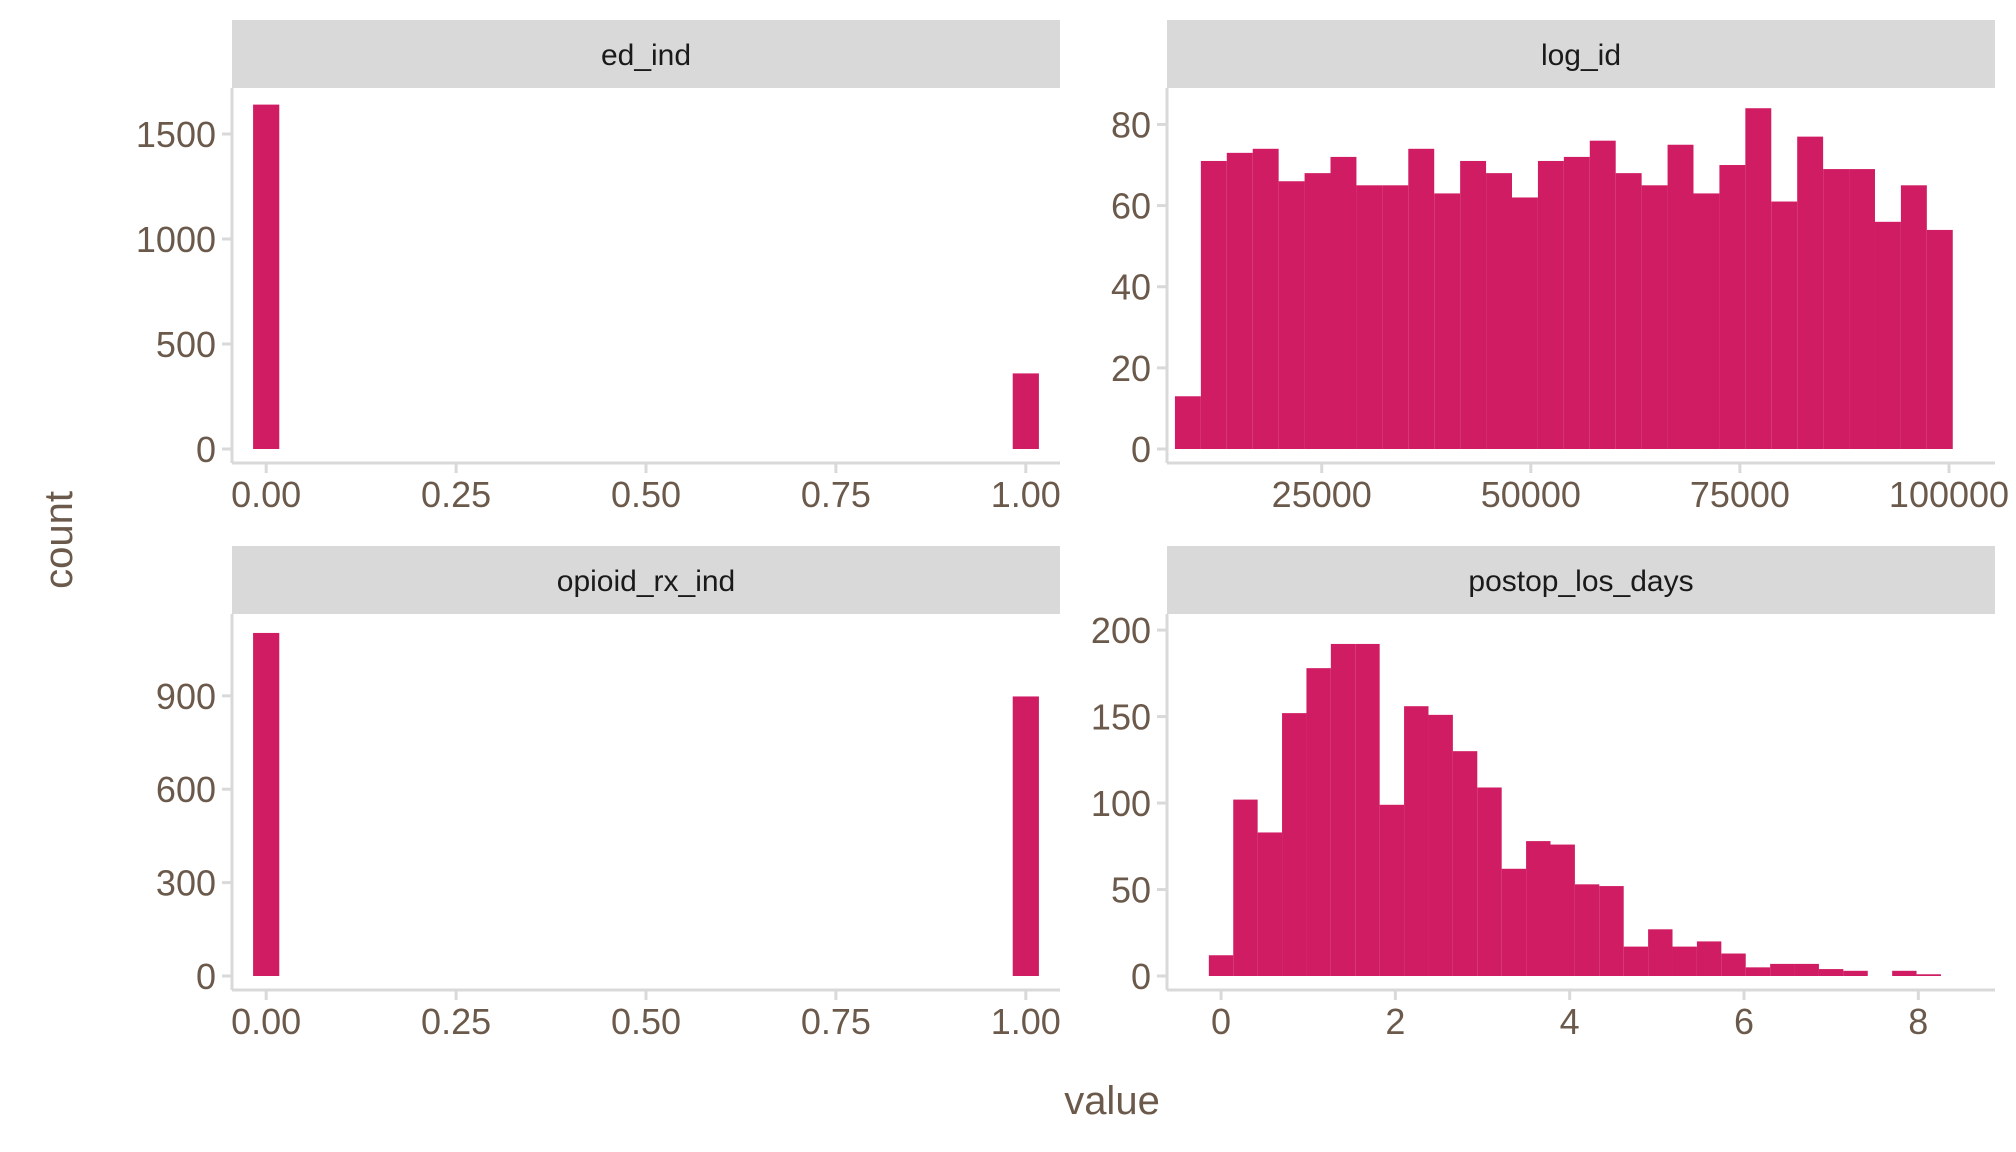  I want to click on x-tick-label: 0.75, so click(836, 494).